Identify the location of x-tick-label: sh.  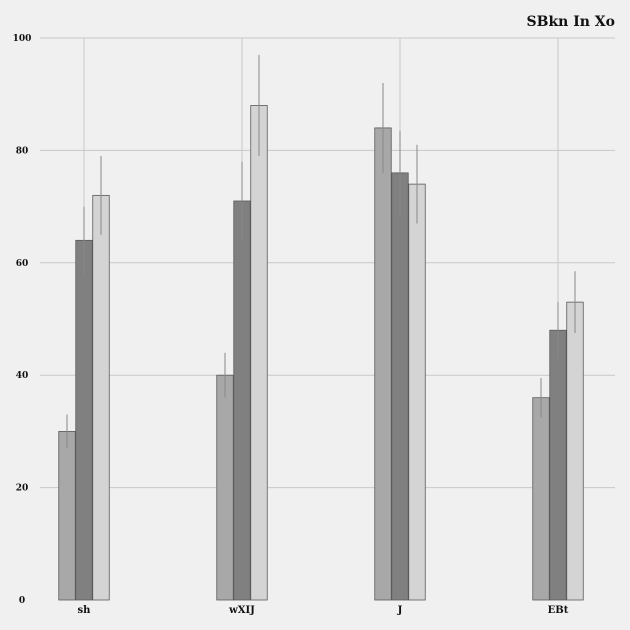
(85, 610).